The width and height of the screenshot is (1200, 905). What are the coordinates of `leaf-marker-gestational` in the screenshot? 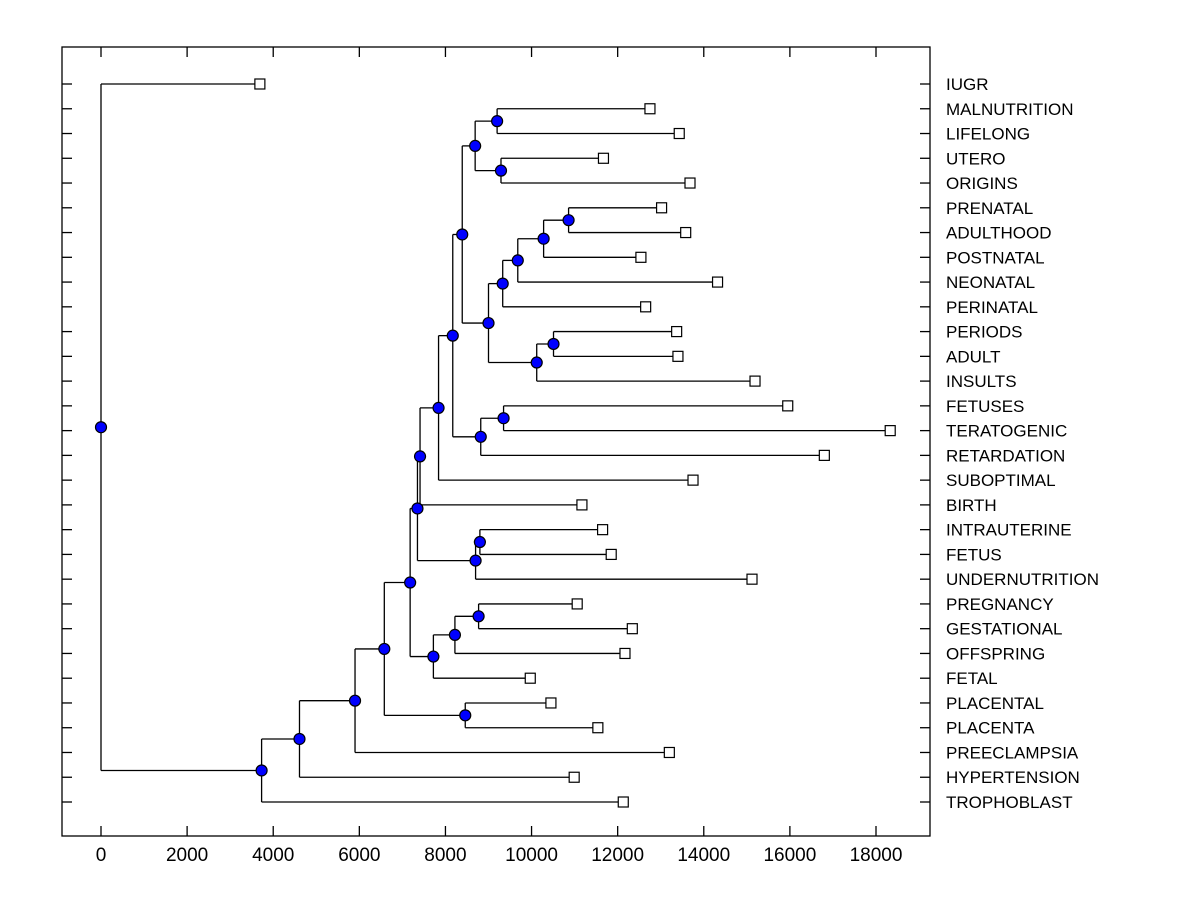 It's located at (632, 629).